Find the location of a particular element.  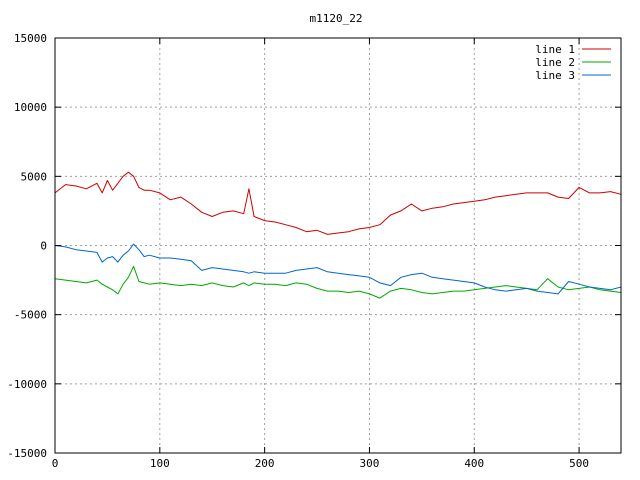

y-tick-label: 5000 is located at coordinates (34, 176).